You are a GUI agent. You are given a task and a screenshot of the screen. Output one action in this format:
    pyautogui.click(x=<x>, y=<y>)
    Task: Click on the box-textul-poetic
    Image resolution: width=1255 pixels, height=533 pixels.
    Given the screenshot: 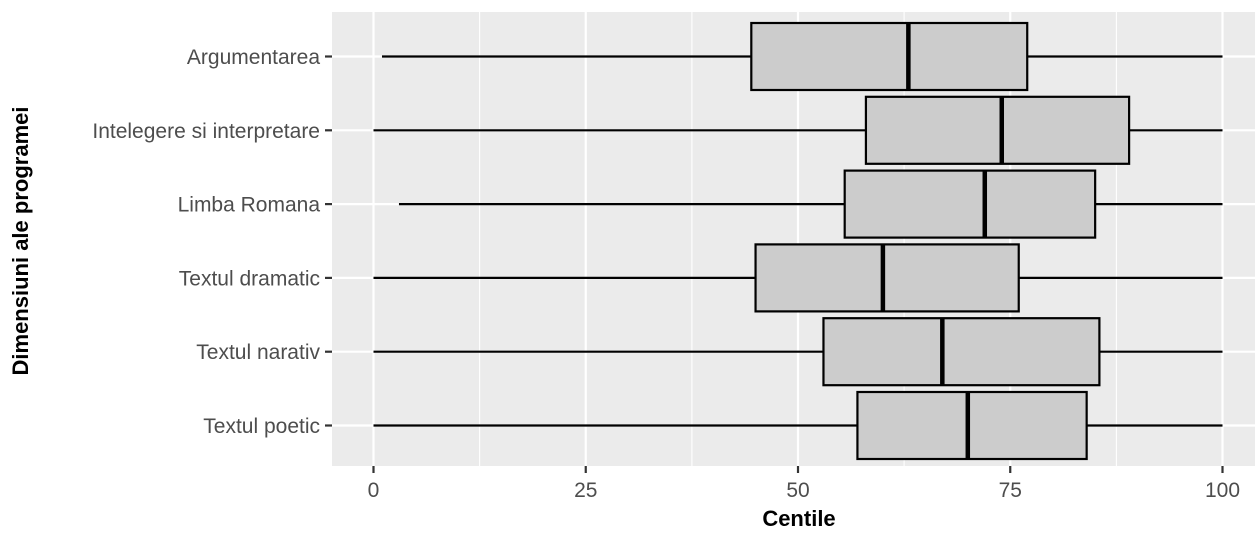 What is the action you would take?
    pyautogui.click(x=798, y=425)
    